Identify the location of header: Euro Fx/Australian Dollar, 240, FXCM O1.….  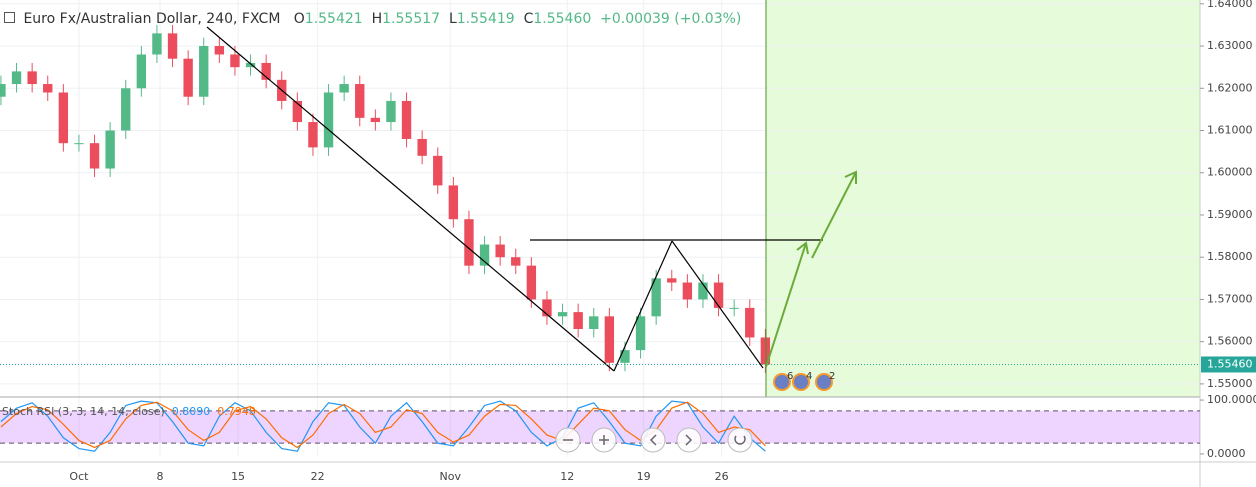
(372, 19).